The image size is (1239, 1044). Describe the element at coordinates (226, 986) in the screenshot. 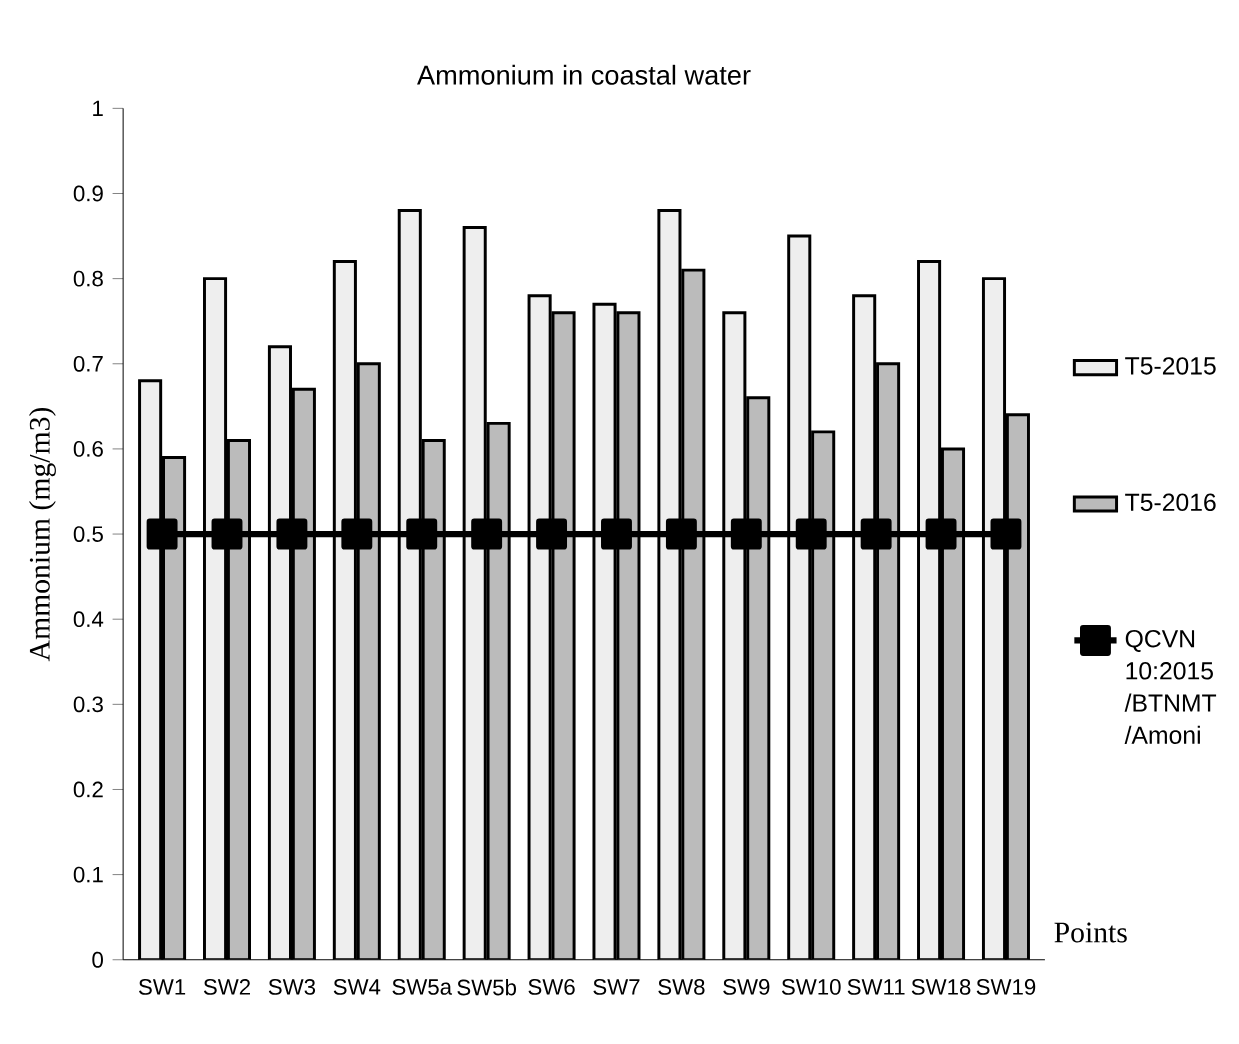

I see `x-tick-label: SW2` at that location.